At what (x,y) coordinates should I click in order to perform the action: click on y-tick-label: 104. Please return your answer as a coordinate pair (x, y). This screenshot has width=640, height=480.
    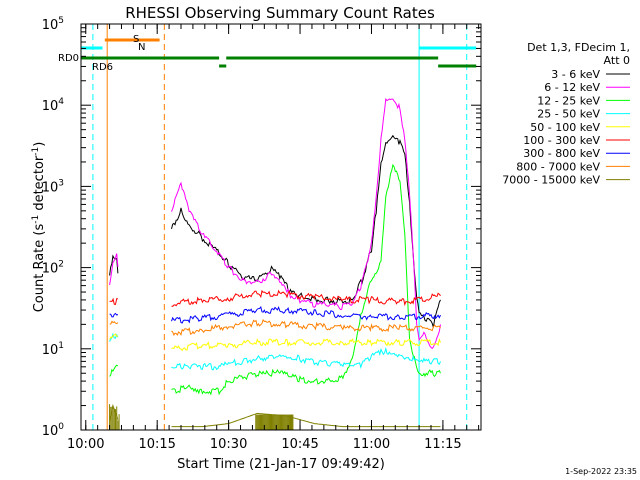
    Looking at the image, I should click on (53, 105).